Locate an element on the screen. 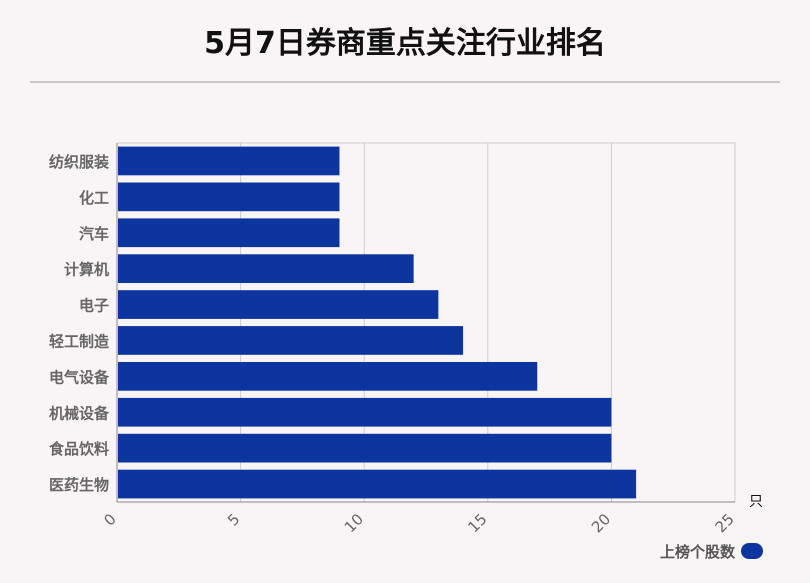 Image resolution: width=810 pixels, height=583 pixels. category-label: 计算机 is located at coordinates (86, 270).